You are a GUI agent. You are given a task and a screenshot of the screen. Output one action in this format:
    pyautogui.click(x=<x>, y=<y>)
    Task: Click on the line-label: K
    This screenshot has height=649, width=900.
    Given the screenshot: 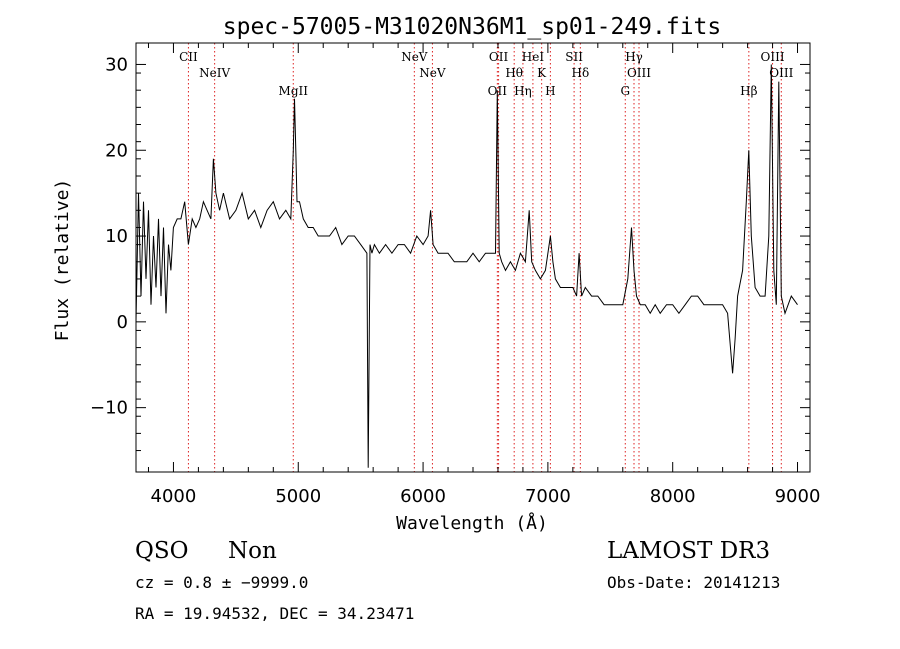 What is the action you would take?
    pyautogui.click(x=542, y=73)
    